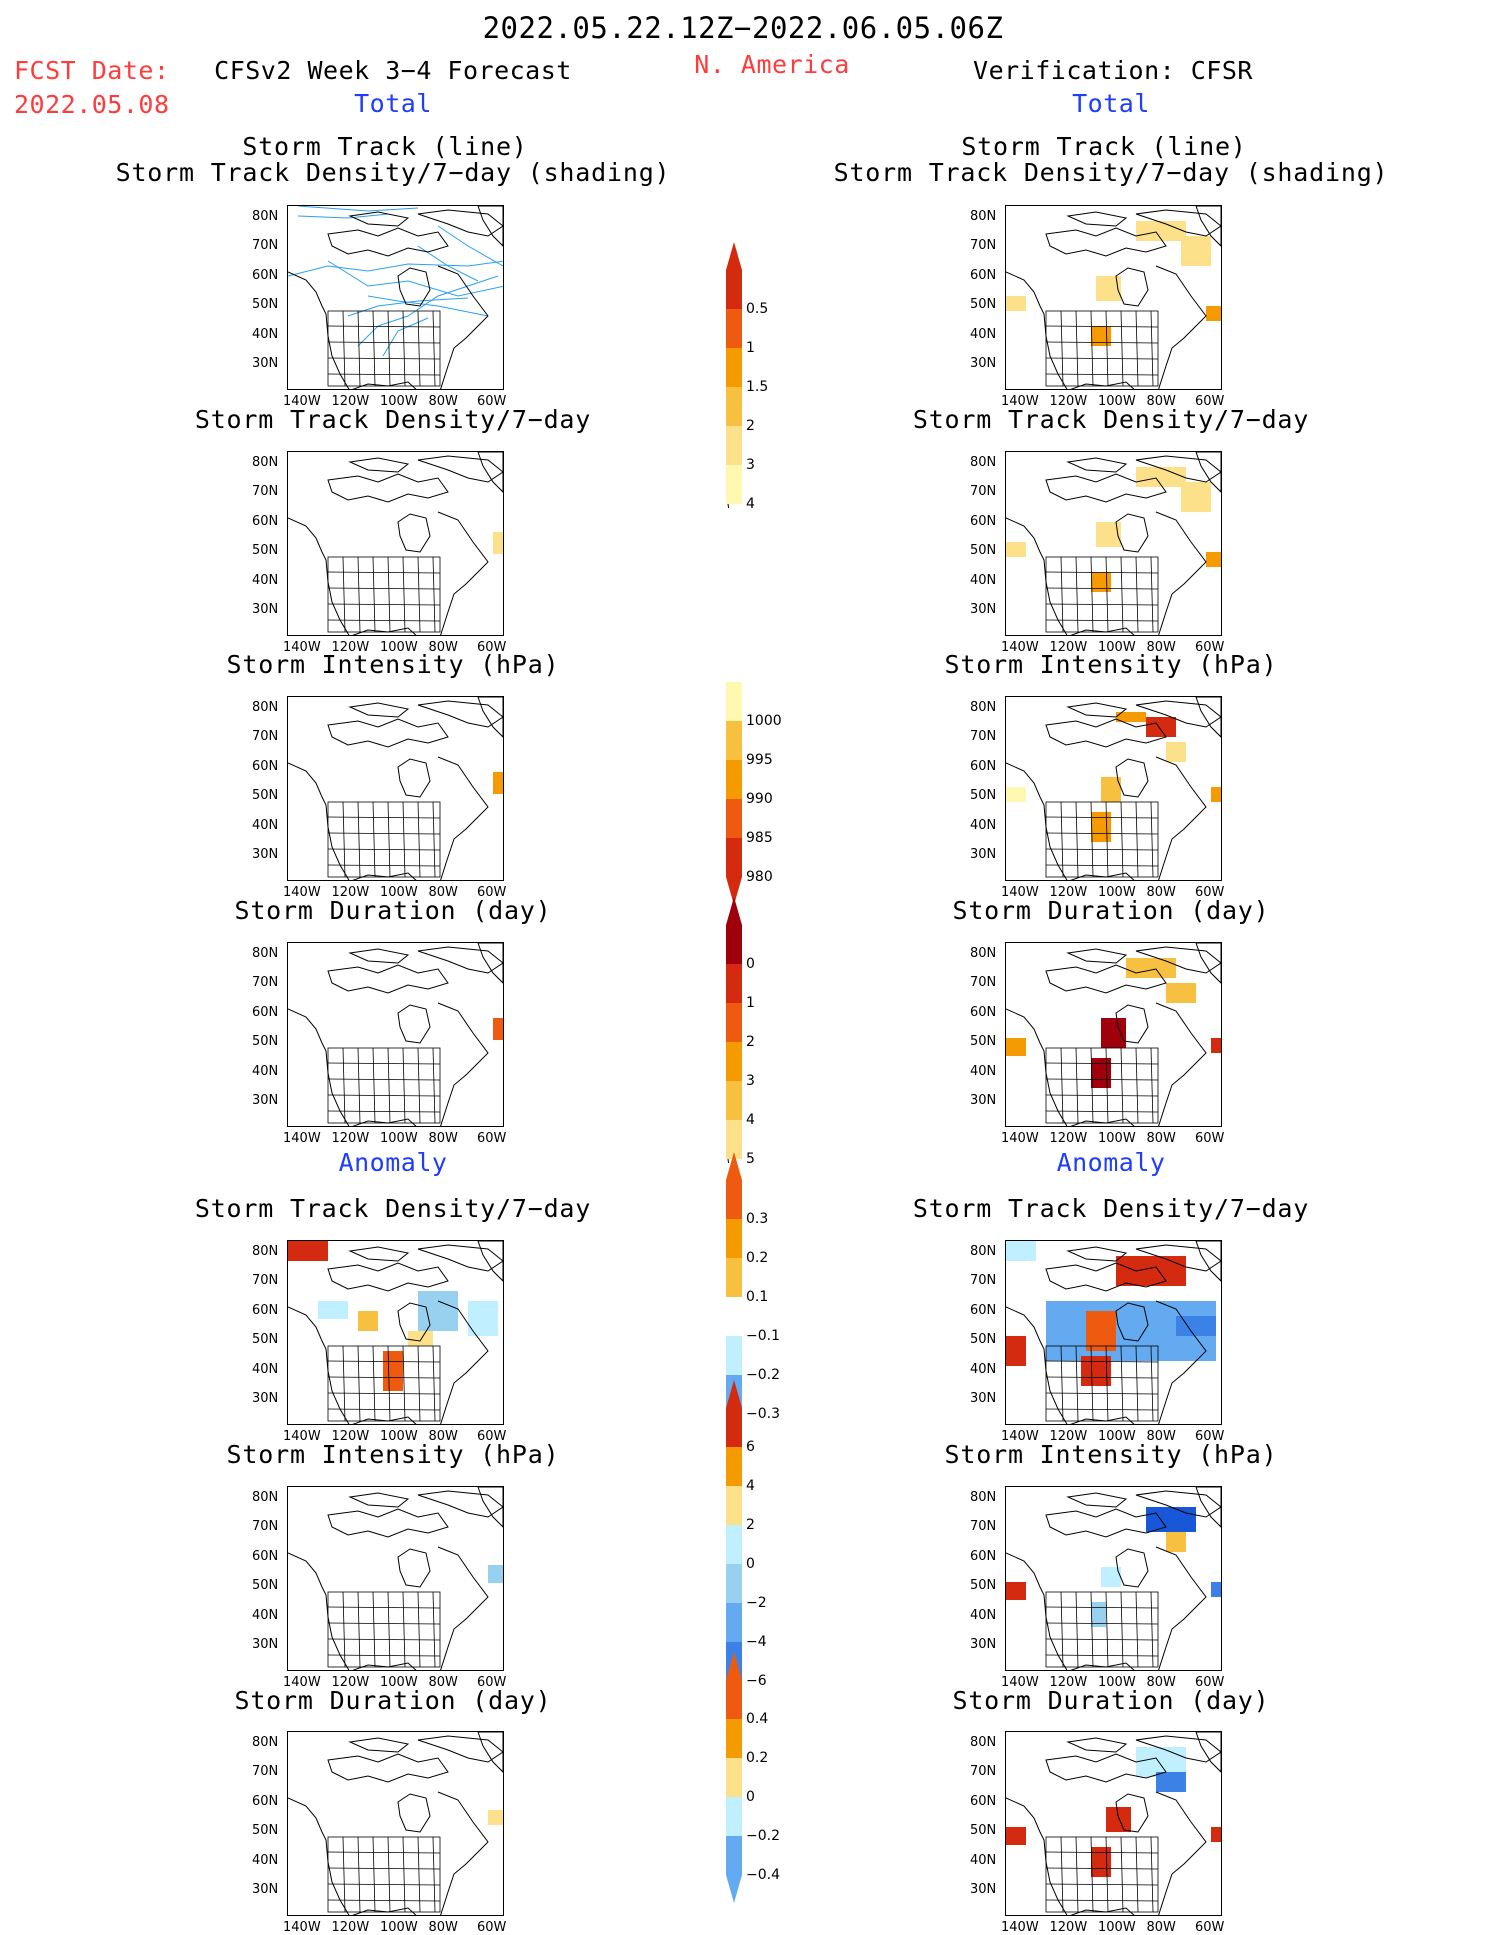 The image size is (1487, 1935). What do you see at coordinates (734, 375) in the screenshot?
I see `colorbar-density_total` at bounding box center [734, 375].